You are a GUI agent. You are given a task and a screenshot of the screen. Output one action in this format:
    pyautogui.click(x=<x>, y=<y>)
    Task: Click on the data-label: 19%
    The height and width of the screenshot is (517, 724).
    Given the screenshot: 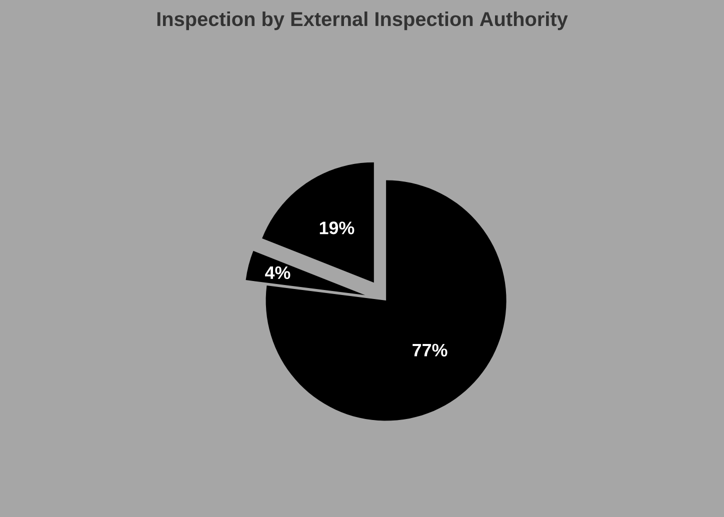 What is the action you would take?
    pyautogui.click(x=337, y=228)
    